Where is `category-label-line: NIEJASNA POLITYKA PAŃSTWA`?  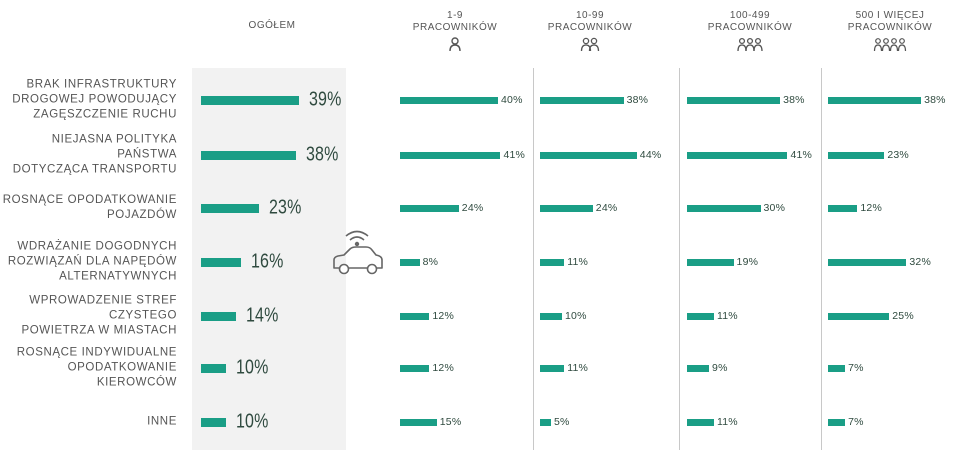
category-label-line: NIEJASNA POLITYKA PAŃSTWA is located at coordinates (114, 147).